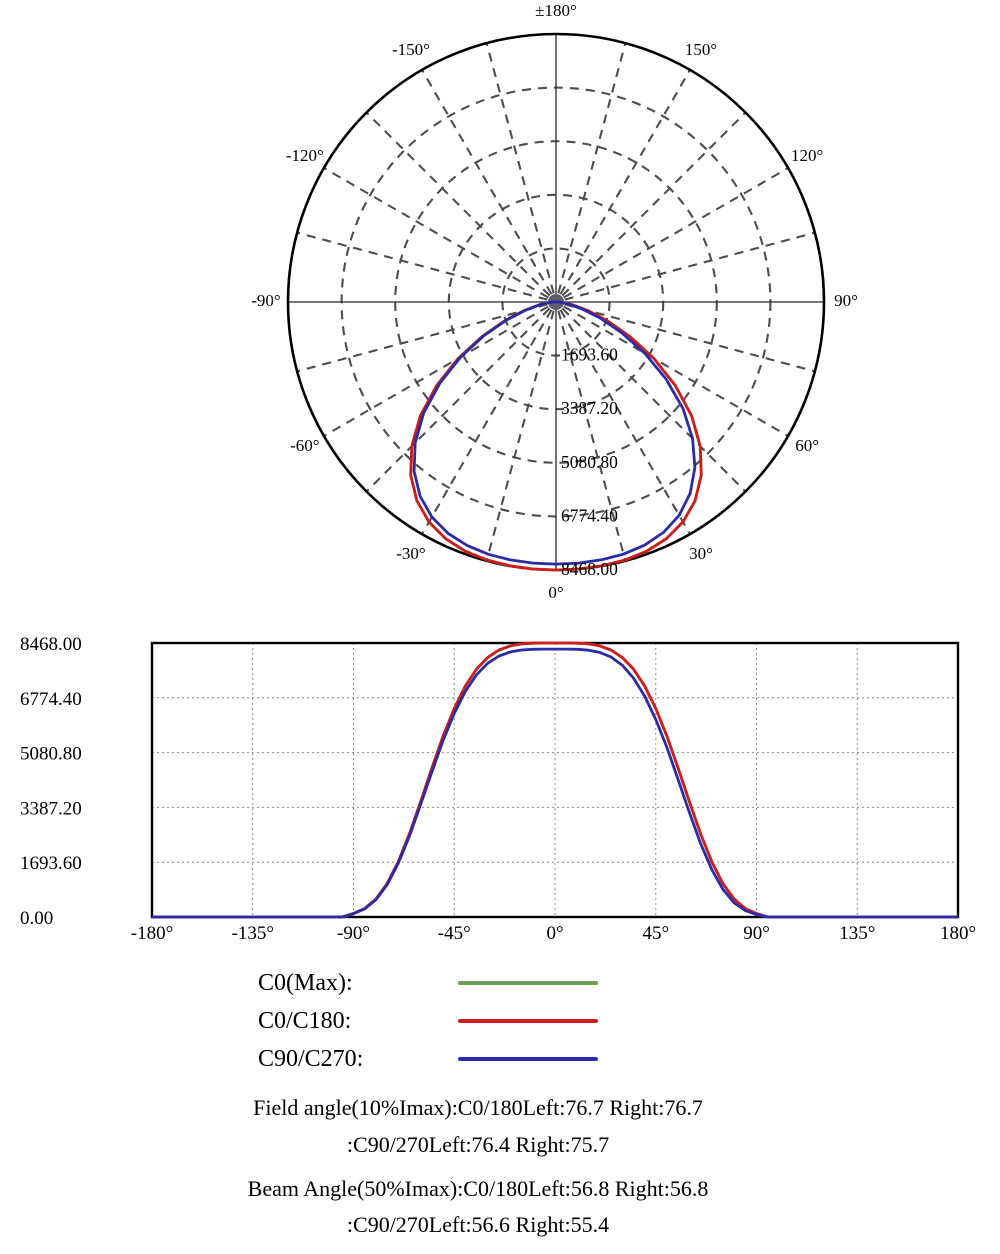  What do you see at coordinates (589, 515) in the screenshot?
I see `polar-radial-label: 6774.40` at bounding box center [589, 515].